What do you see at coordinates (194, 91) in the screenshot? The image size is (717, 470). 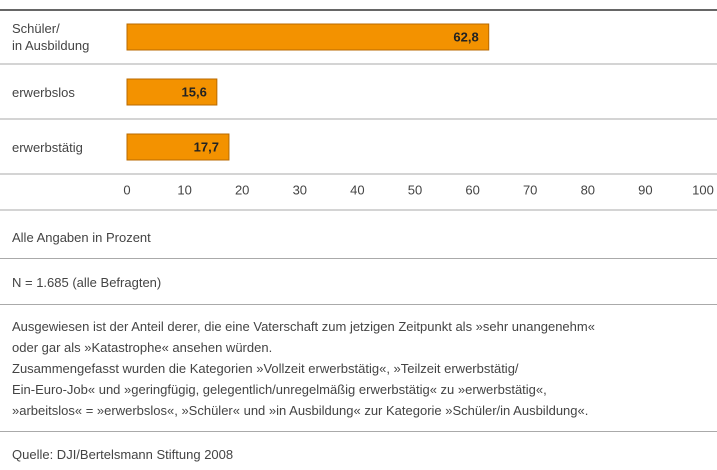 I see `value-label: 15,6` at bounding box center [194, 91].